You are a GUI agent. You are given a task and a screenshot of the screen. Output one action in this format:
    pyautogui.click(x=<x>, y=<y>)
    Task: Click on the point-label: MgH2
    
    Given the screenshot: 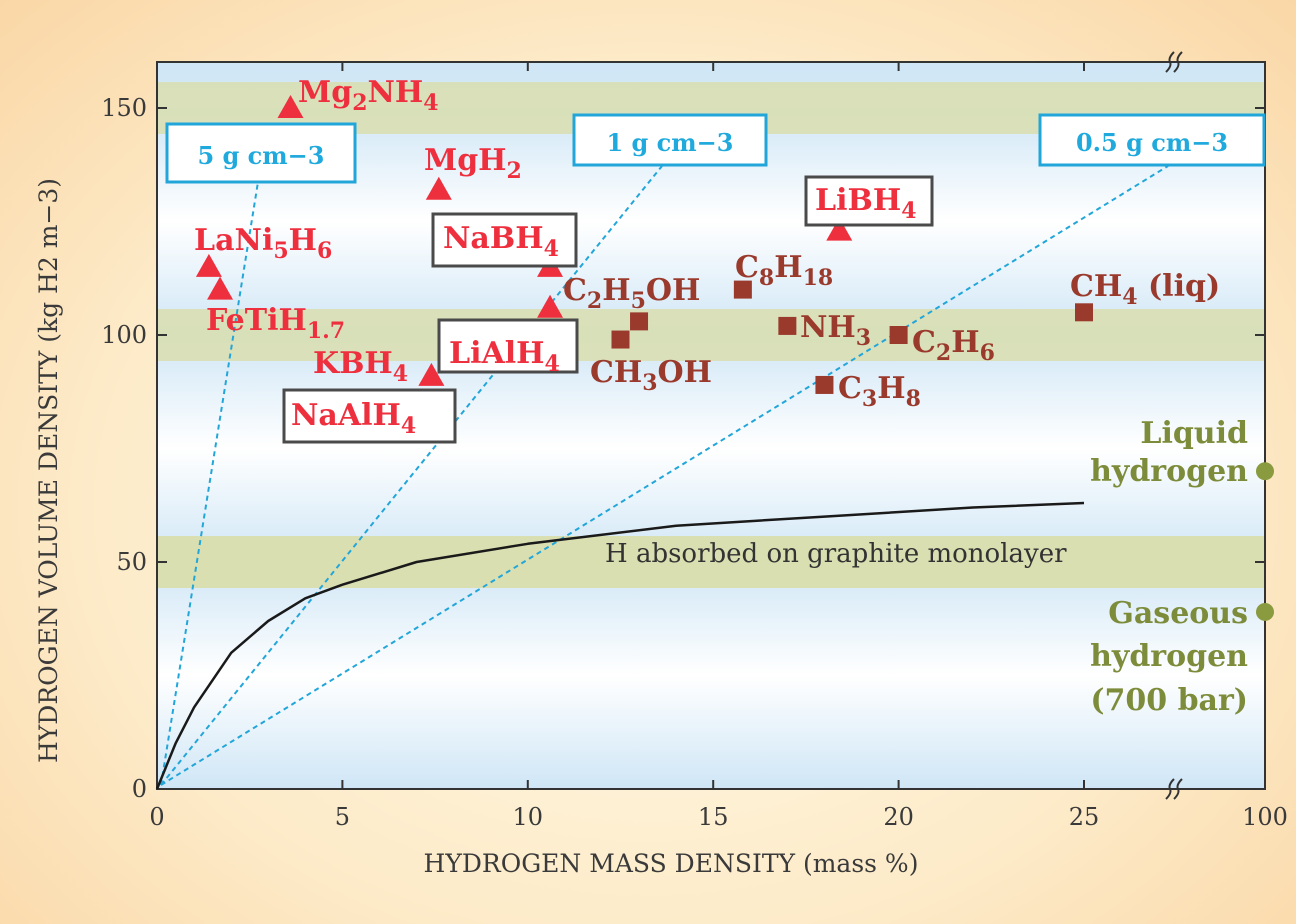 What is the action you would take?
    pyautogui.click(x=473, y=163)
    